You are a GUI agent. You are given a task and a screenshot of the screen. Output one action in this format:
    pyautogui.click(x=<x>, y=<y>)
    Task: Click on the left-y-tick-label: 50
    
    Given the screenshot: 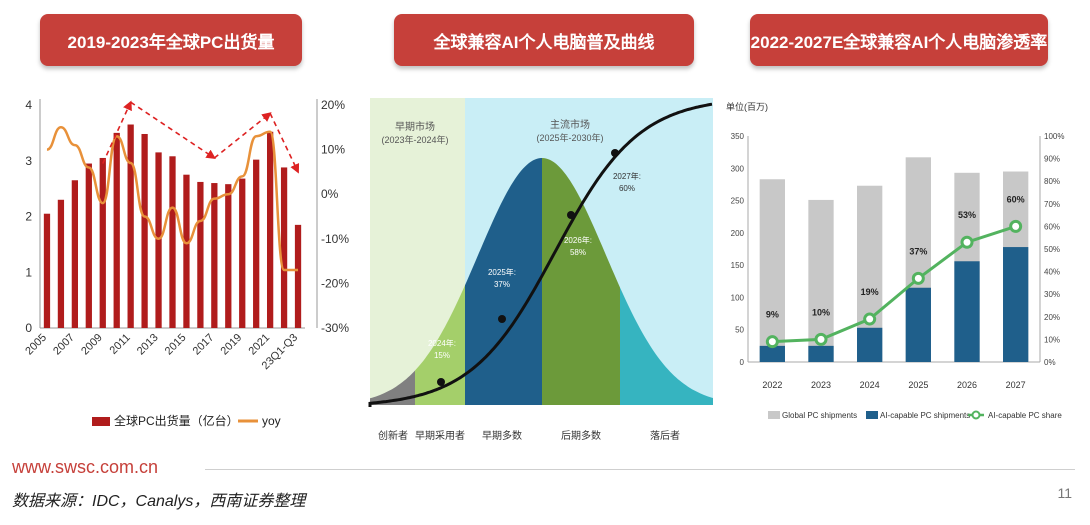 What is the action you would take?
    pyautogui.click(x=739, y=330)
    